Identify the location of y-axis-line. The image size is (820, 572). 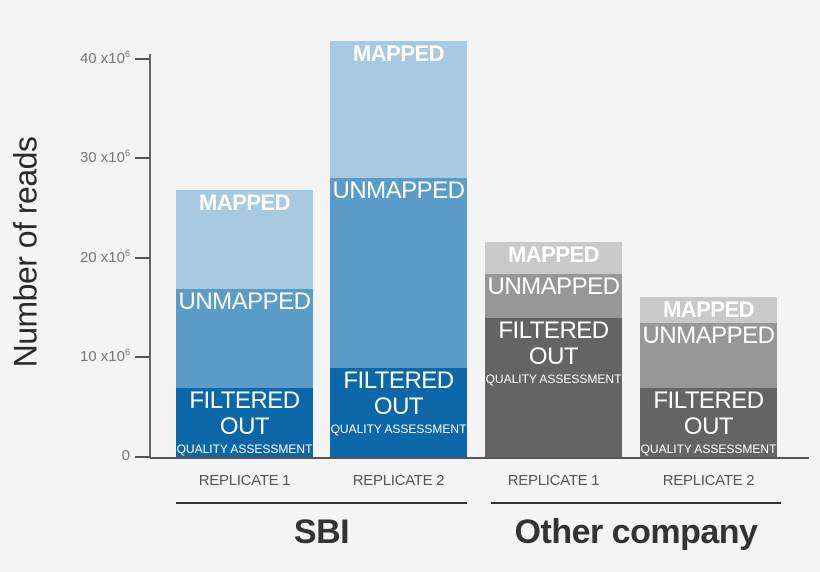
(150, 256).